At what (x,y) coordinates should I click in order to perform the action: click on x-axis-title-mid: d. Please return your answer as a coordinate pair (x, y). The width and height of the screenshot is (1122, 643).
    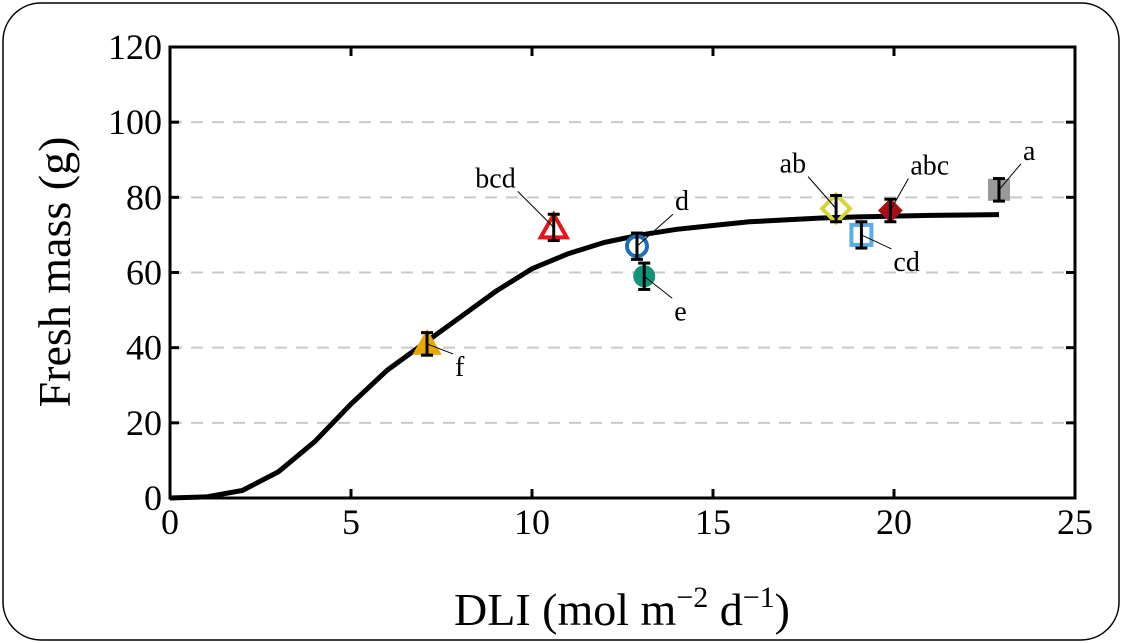
    Looking at the image, I should click on (725, 609).